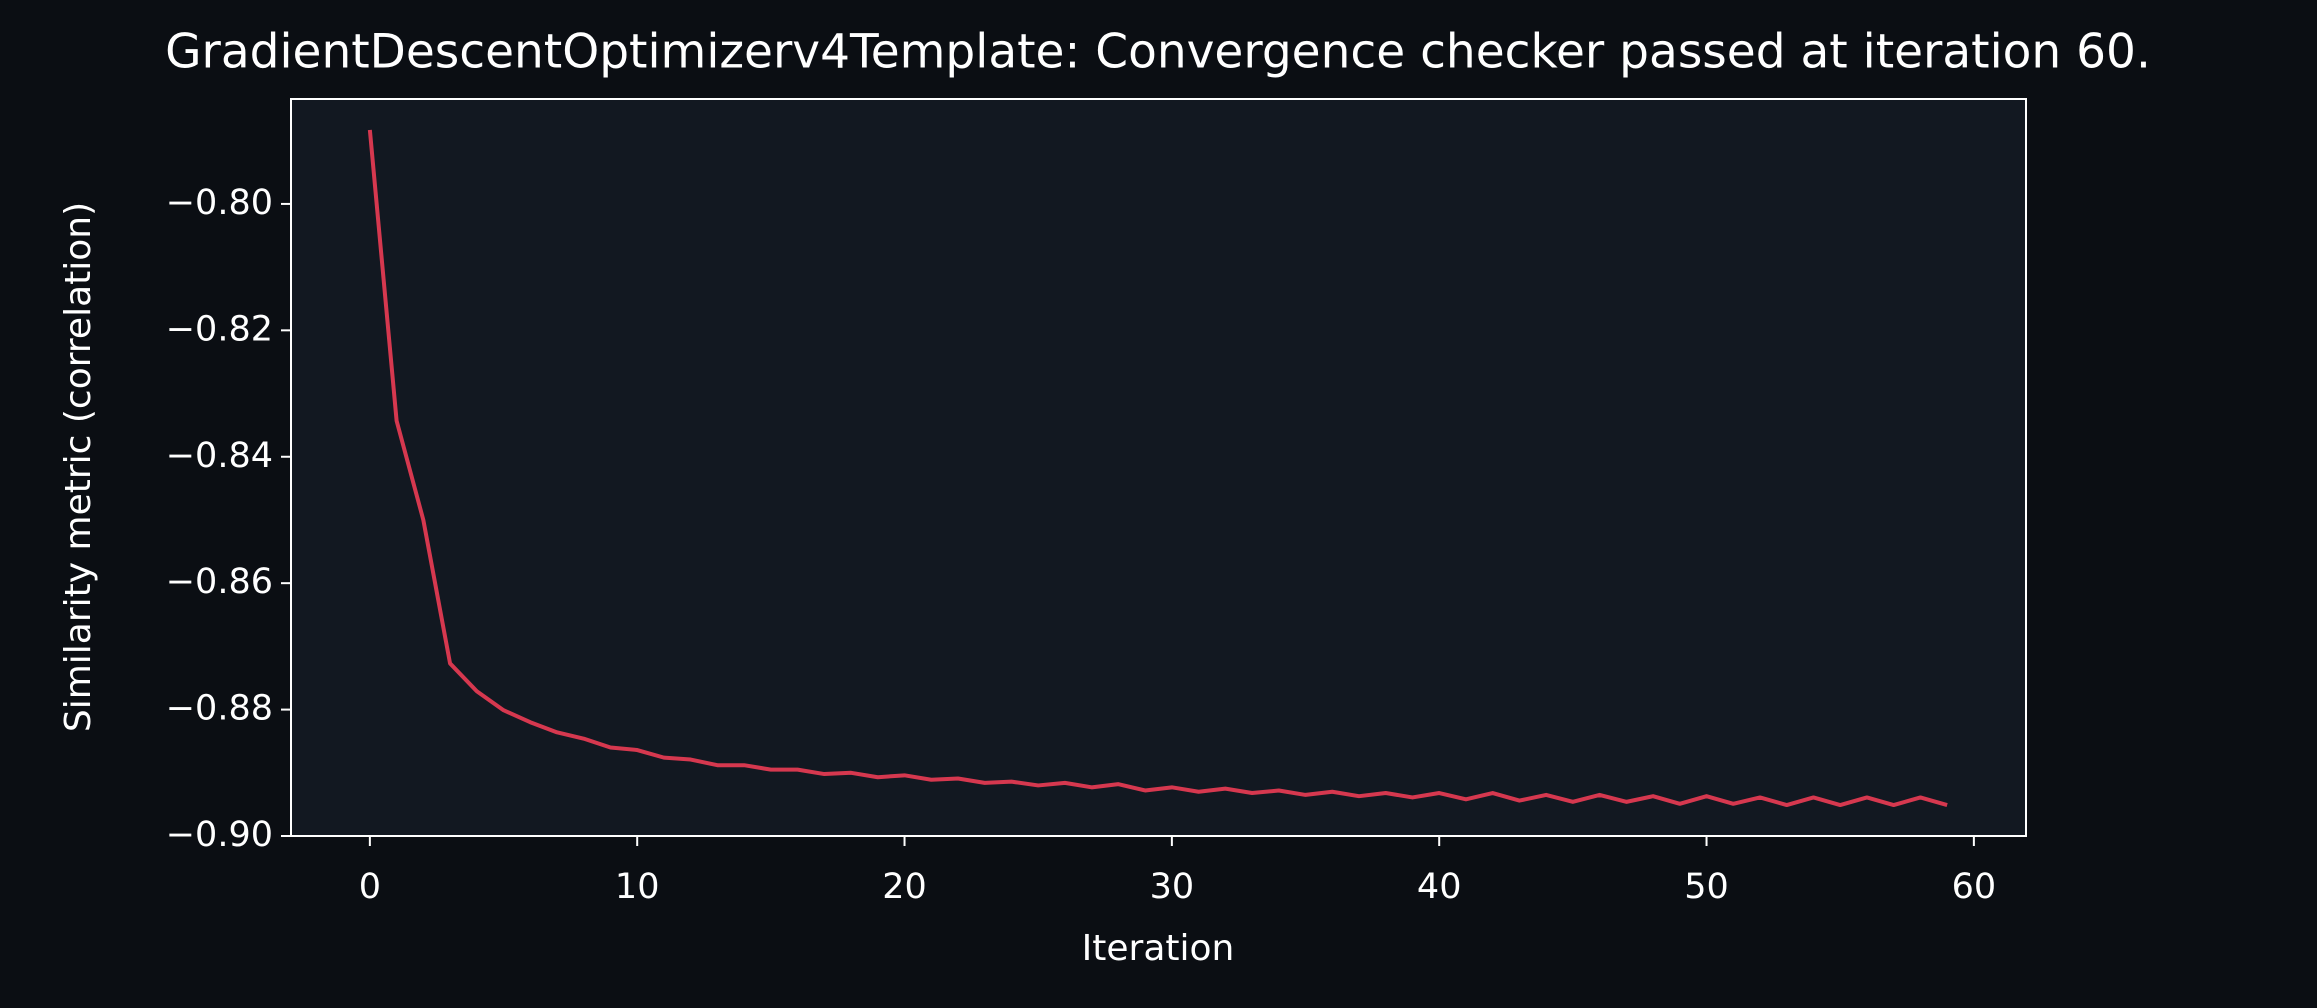 The width and height of the screenshot is (2317, 1008). Describe the element at coordinates (219, 203) in the screenshot. I see `y-tick-label: −0.80` at that location.